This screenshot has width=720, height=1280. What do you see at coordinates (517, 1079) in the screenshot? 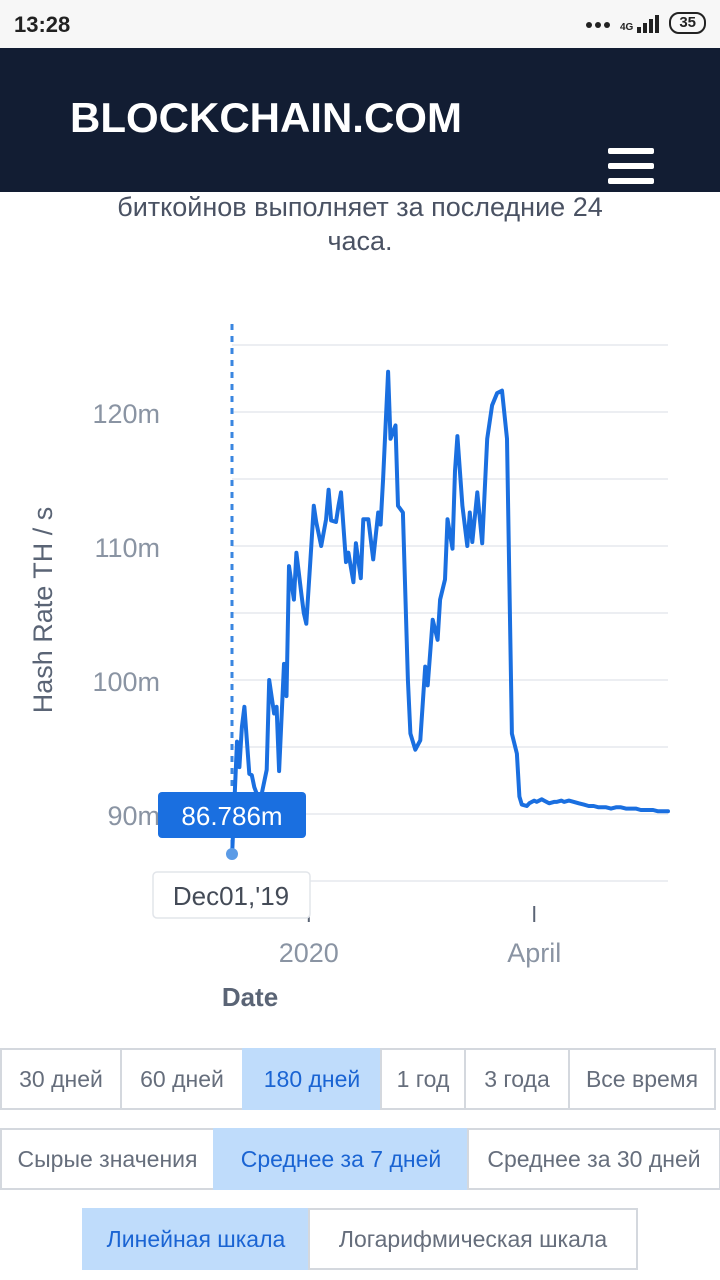
I see `range-button-4: 3 года` at bounding box center [517, 1079].